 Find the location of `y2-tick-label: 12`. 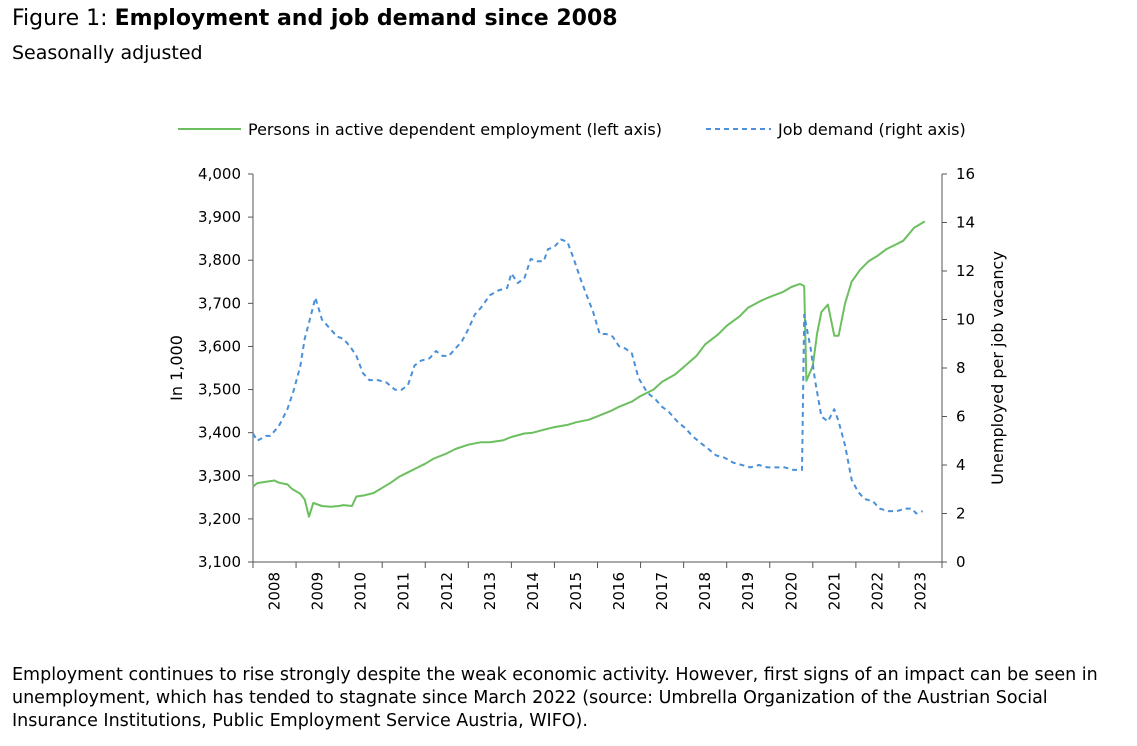

y2-tick-label: 12 is located at coordinates (965, 271).